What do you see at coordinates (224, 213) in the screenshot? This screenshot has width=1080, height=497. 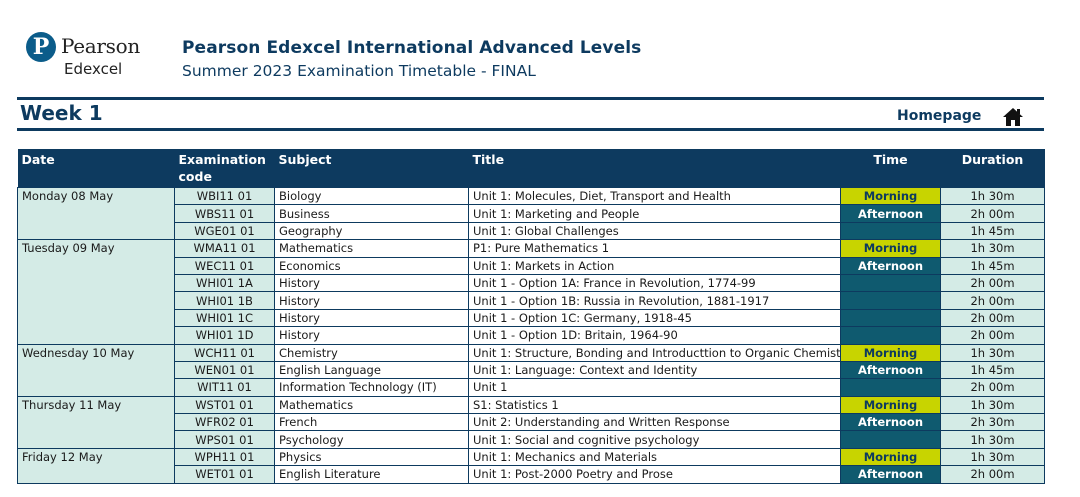 I see `exam-code-cell: WBS11 01` at bounding box center [224, 213].